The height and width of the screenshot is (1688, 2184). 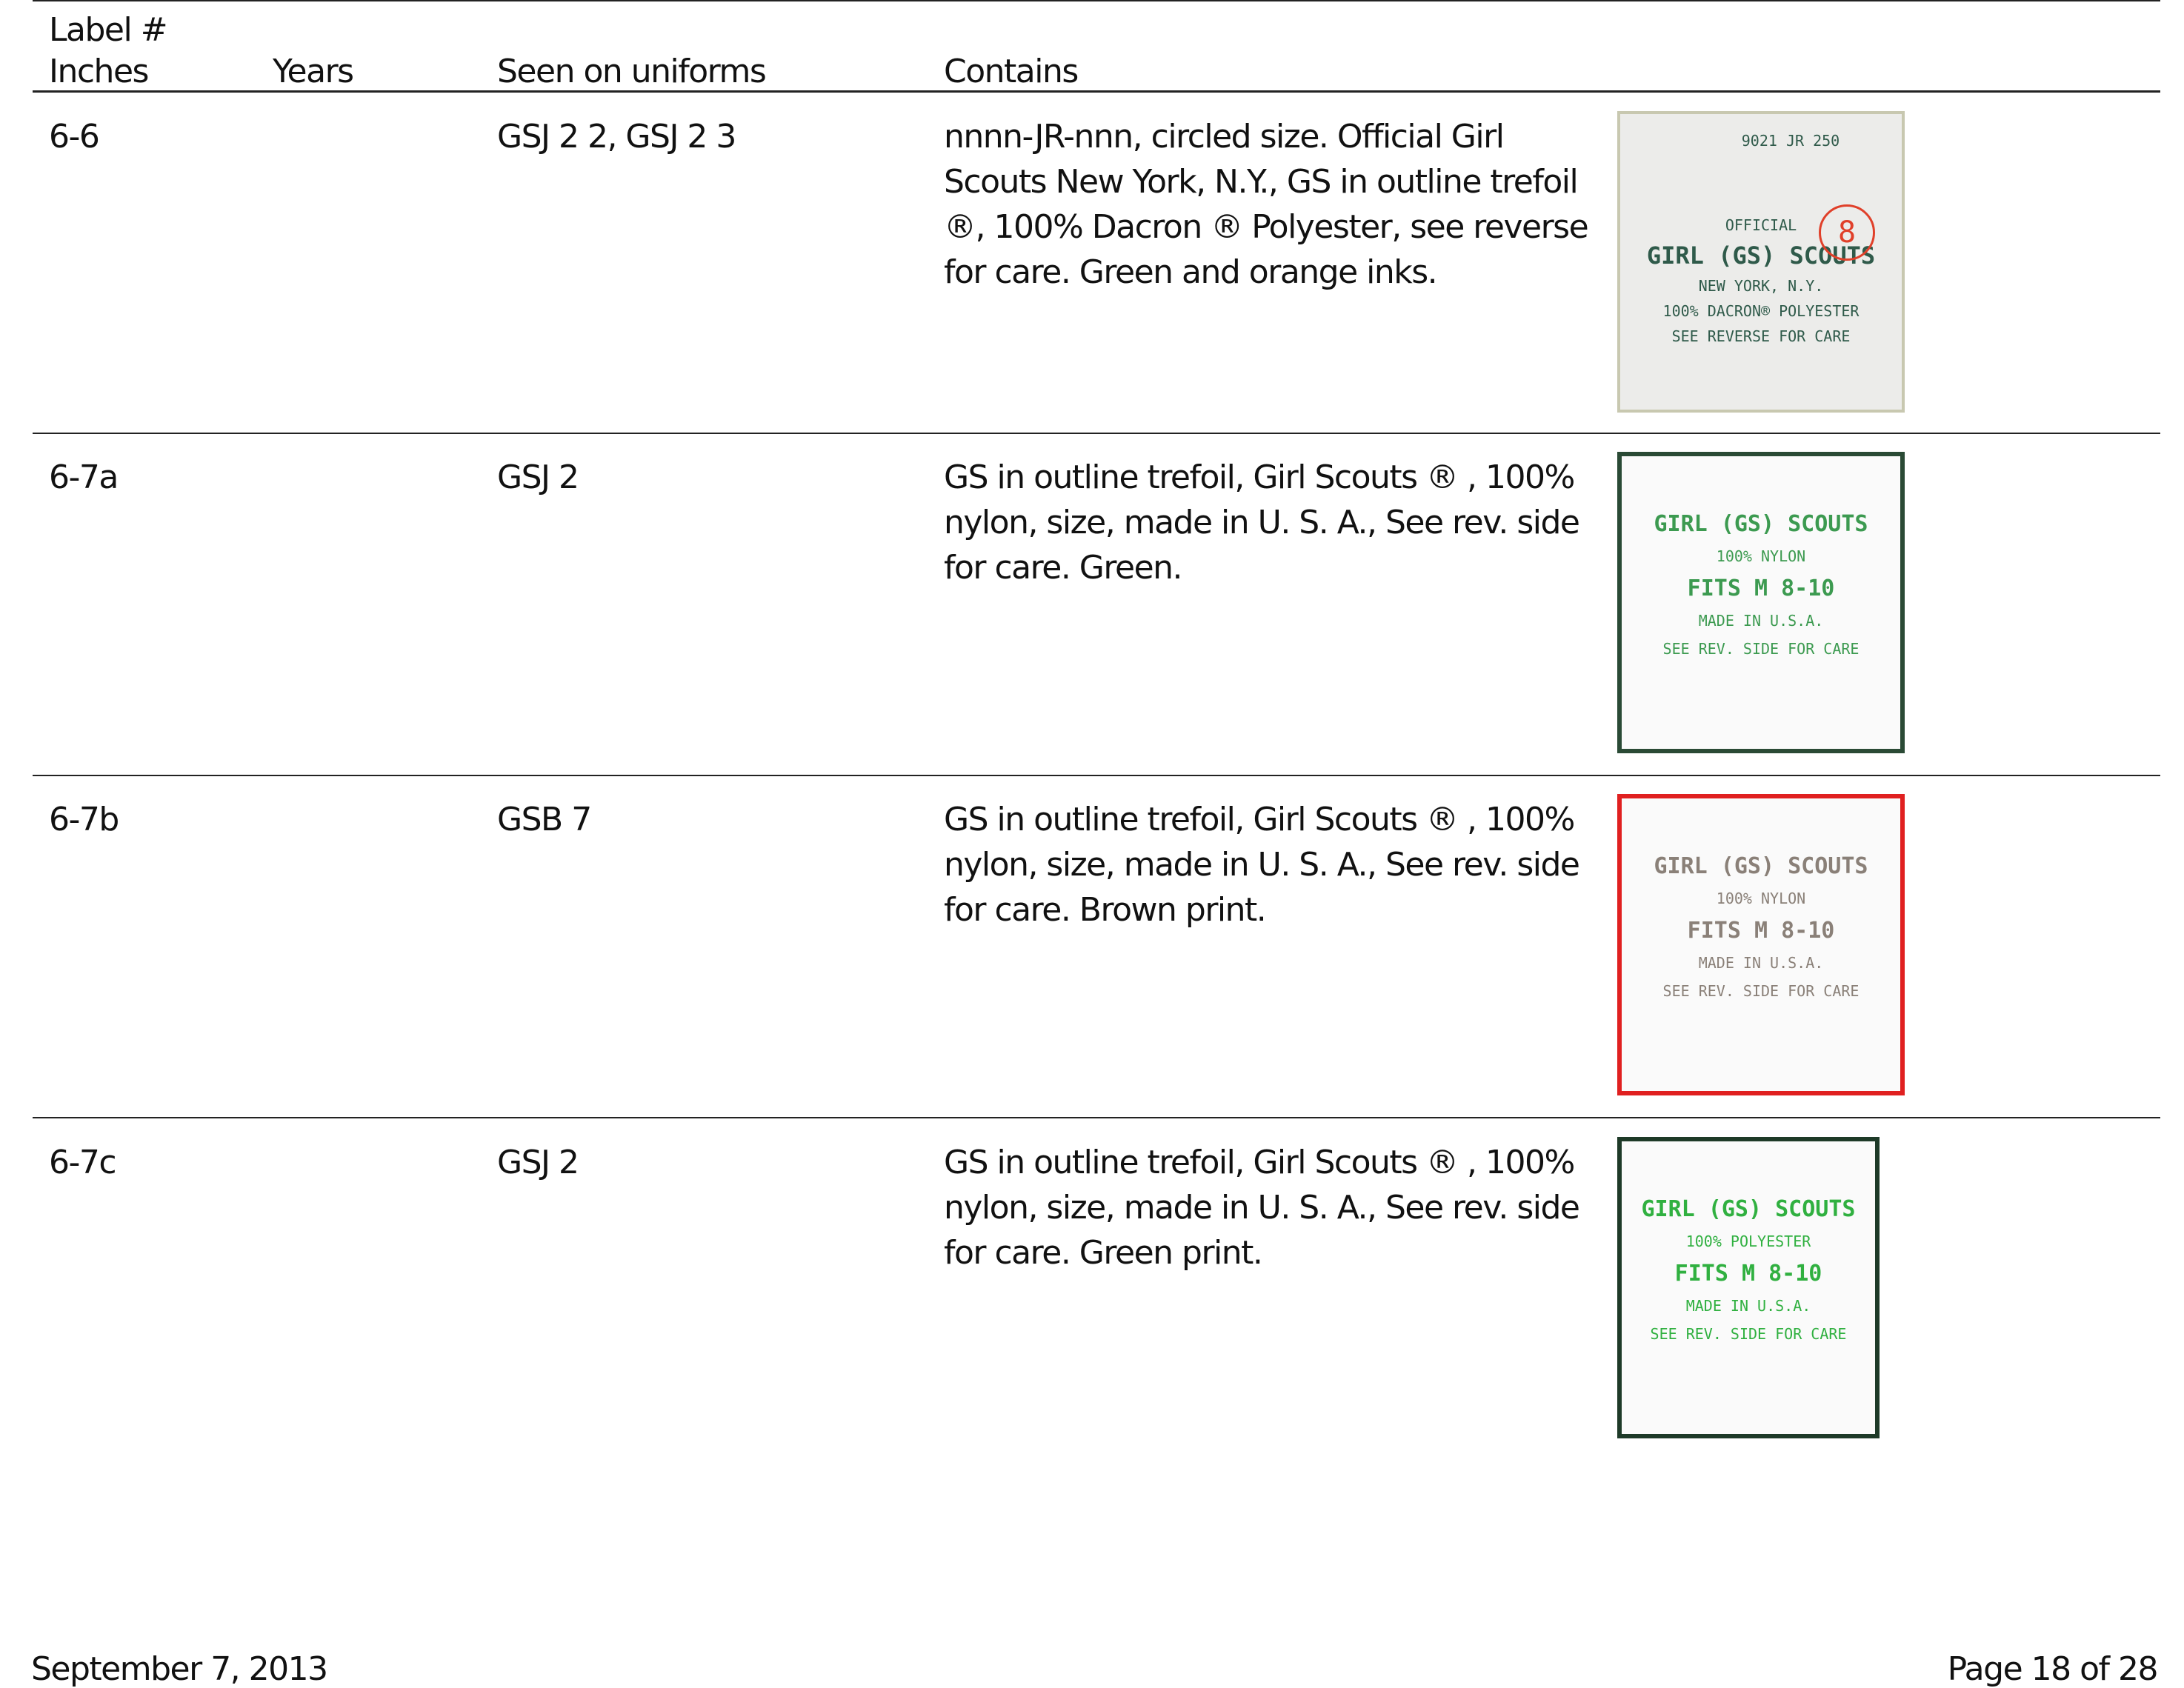 I want to click on label-image-text: 9021 JR 250, so click(x=1790, y=141).